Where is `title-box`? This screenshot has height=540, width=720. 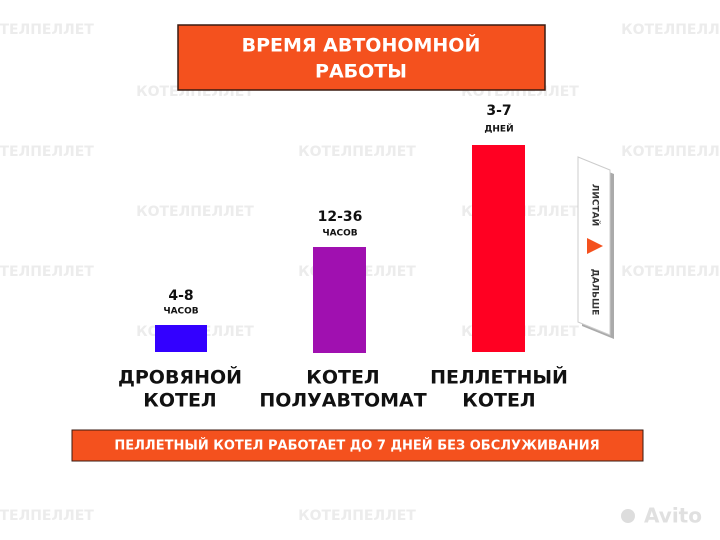 title-box is located at coordinates (361, 57).